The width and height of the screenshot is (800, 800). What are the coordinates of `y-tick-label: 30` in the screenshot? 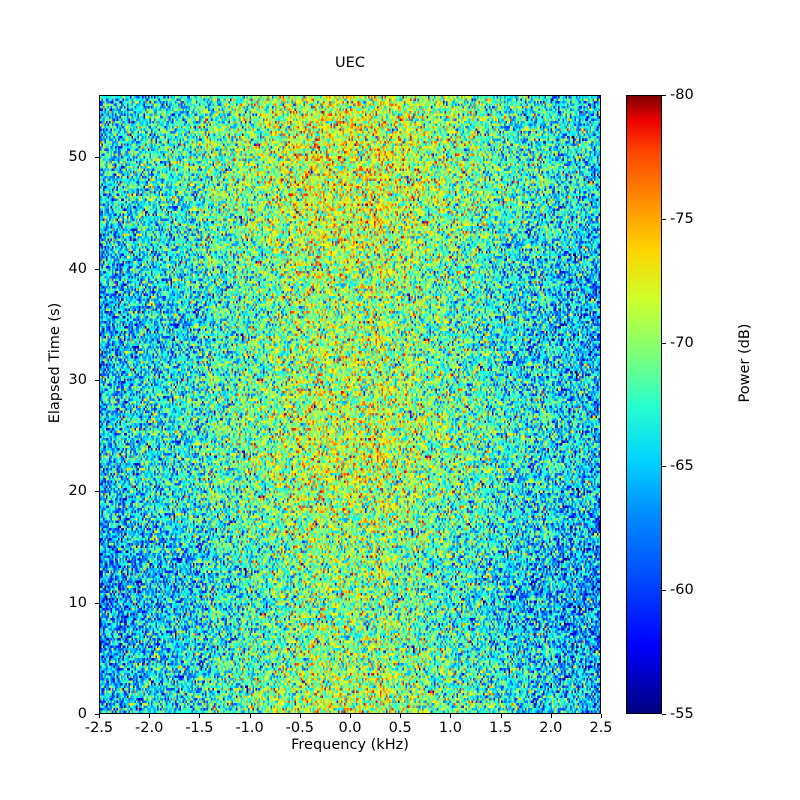 It's located at (77, 380).